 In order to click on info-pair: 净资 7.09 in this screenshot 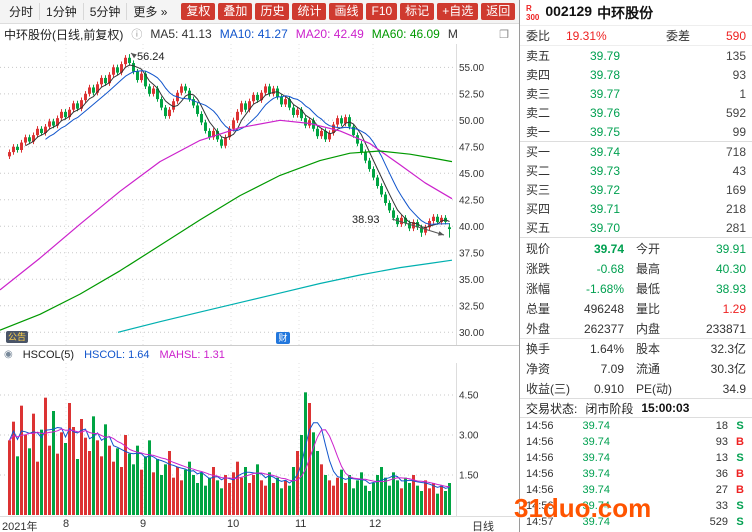, I will do `click(581, 368)`.